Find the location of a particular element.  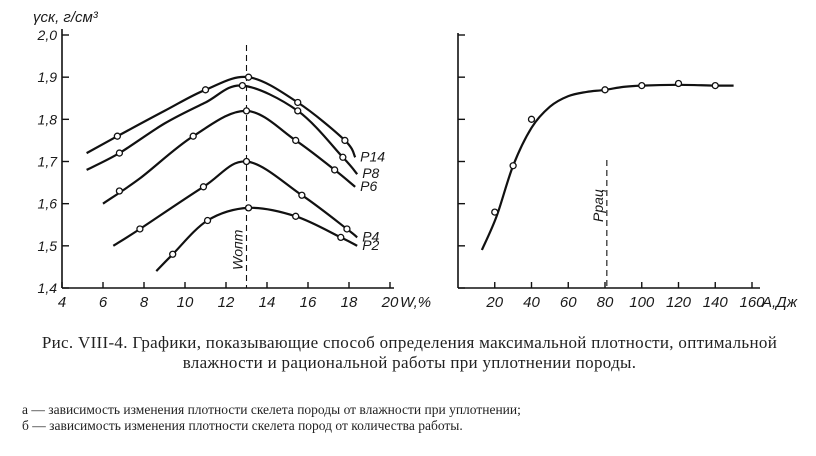

x-axis-label: W,% is located at coordinates (415, 302).